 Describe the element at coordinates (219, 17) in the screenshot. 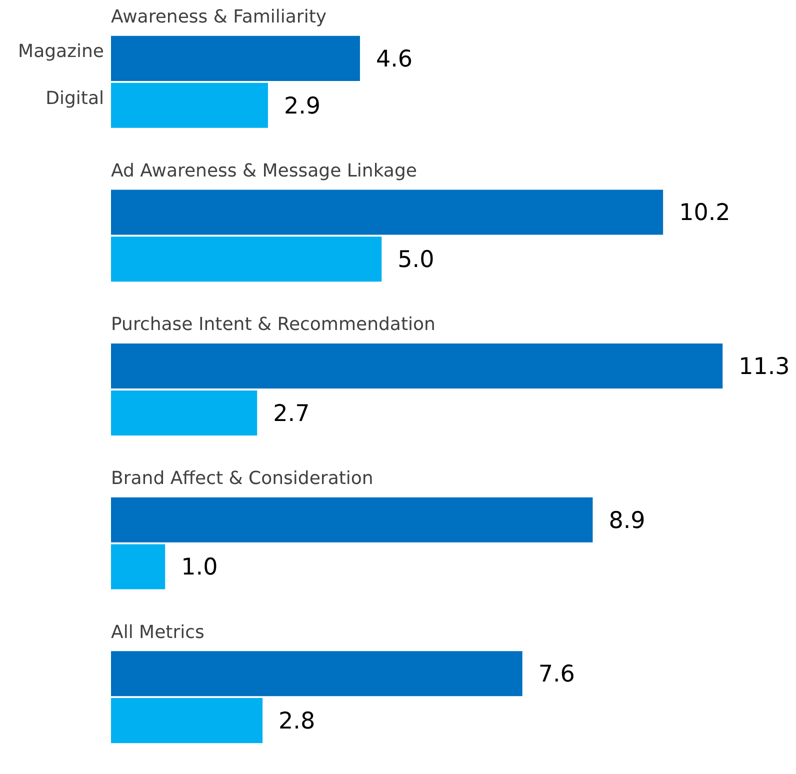

I see `y-tick-label: Awareness & Familiarity` at that location.